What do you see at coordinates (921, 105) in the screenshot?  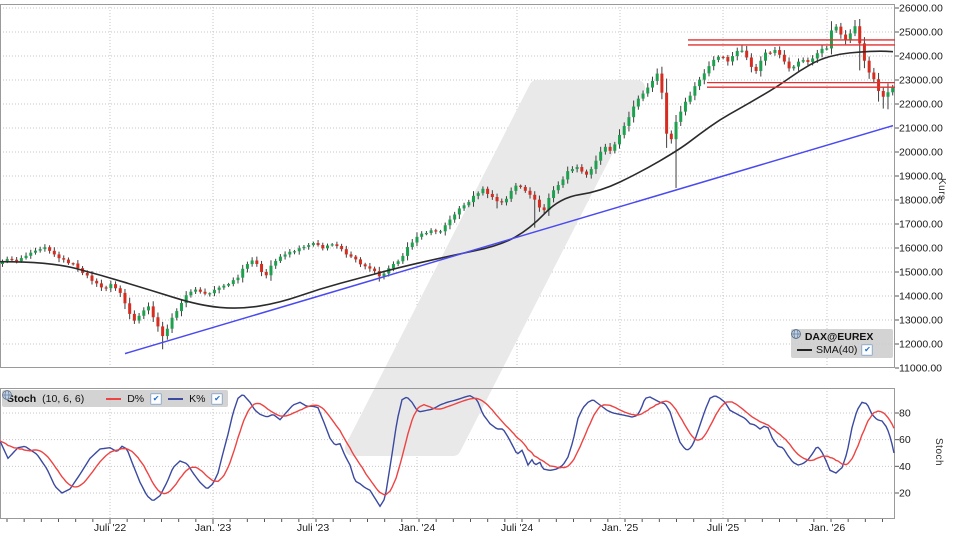 I see `svg-text: 22000.00` at bounding box center [921, 105].